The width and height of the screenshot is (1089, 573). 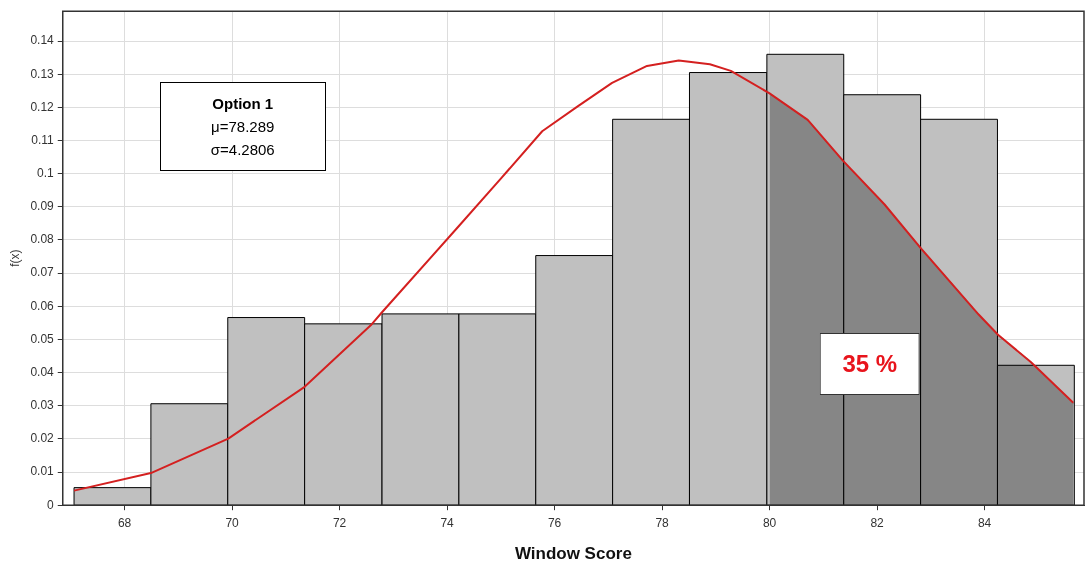 I want to click on x-tick-label: 80, so click(x=769, y=522).